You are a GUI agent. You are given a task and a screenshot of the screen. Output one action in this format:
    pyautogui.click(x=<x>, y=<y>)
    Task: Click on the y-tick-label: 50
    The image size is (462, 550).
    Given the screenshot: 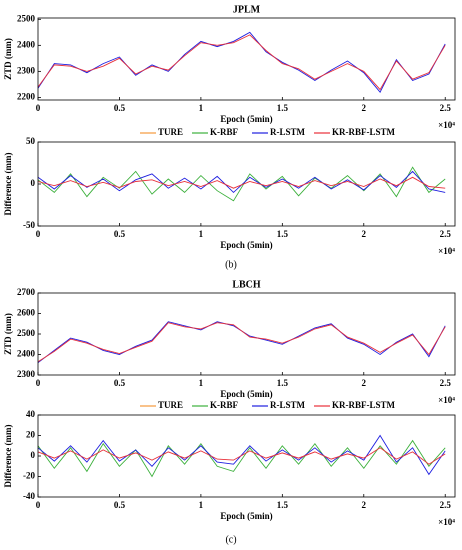 What is the action you would take?
    pyautogui.click(x=31, y=141)
    